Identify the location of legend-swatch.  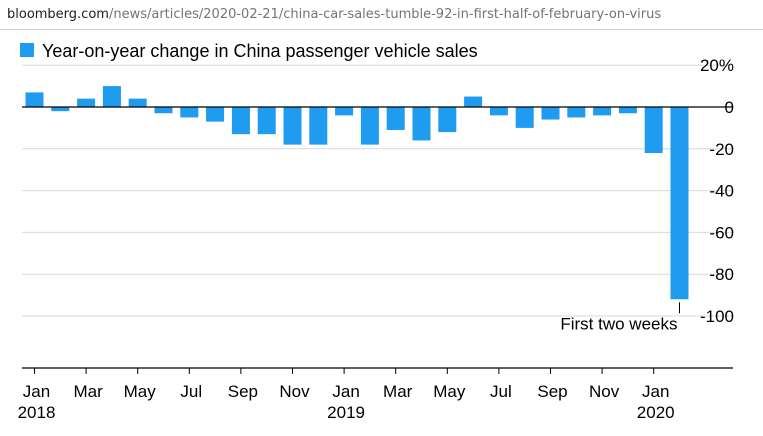
(27, 50).